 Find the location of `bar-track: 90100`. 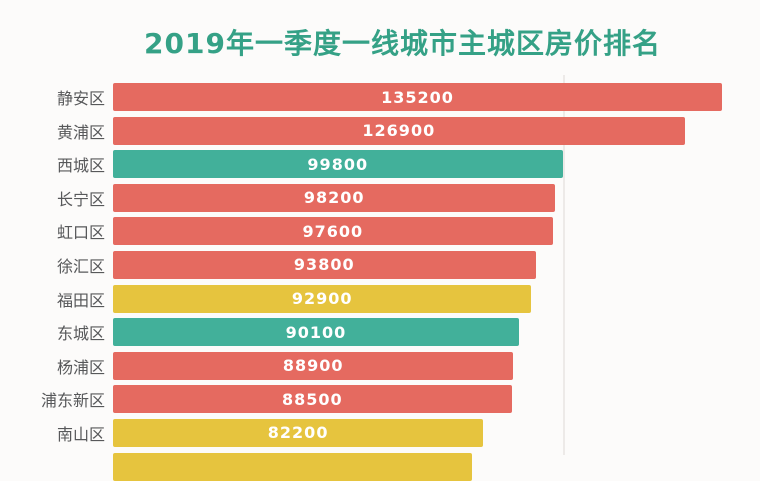

bar-track: 90100 is located at coordinates (417, 332).